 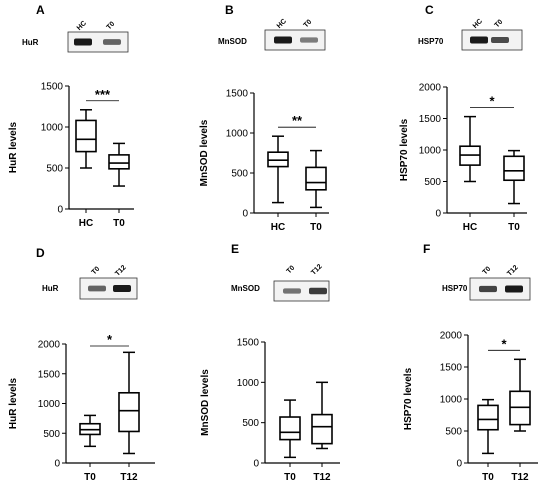 What do you see at coordinates (404, 149) in the screenshot?
I see `y-axis-label-c: HSP70 levels` at bounding box center [404, 149].